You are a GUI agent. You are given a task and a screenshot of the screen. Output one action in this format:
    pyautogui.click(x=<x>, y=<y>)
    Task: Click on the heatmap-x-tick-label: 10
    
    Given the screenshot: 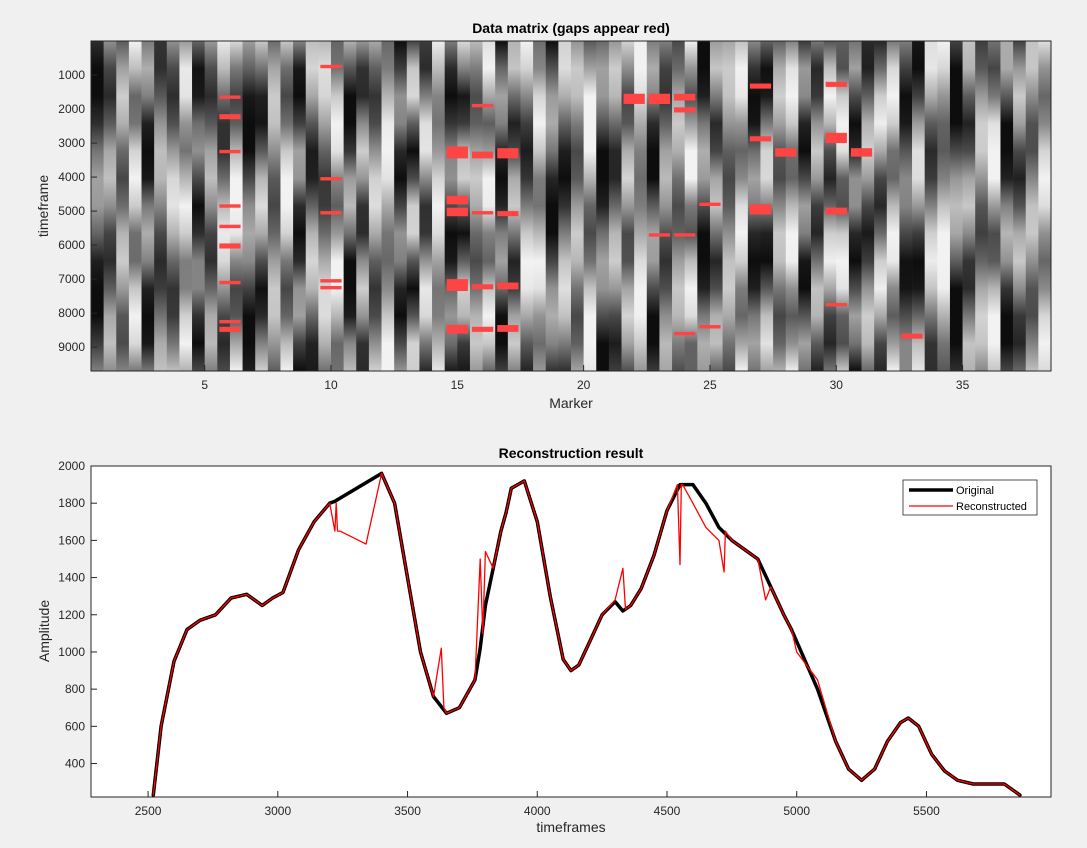 What is the action you would take?
    pyautogui.click(x=331, y=385)
    